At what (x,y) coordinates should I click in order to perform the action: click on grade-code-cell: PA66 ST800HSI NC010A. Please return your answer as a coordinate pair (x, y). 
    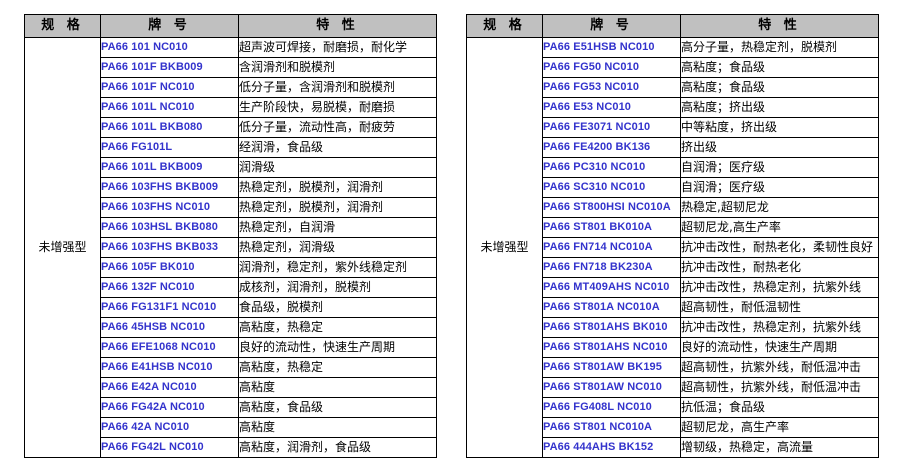
    Looking at the image, I should click on (611, 207).